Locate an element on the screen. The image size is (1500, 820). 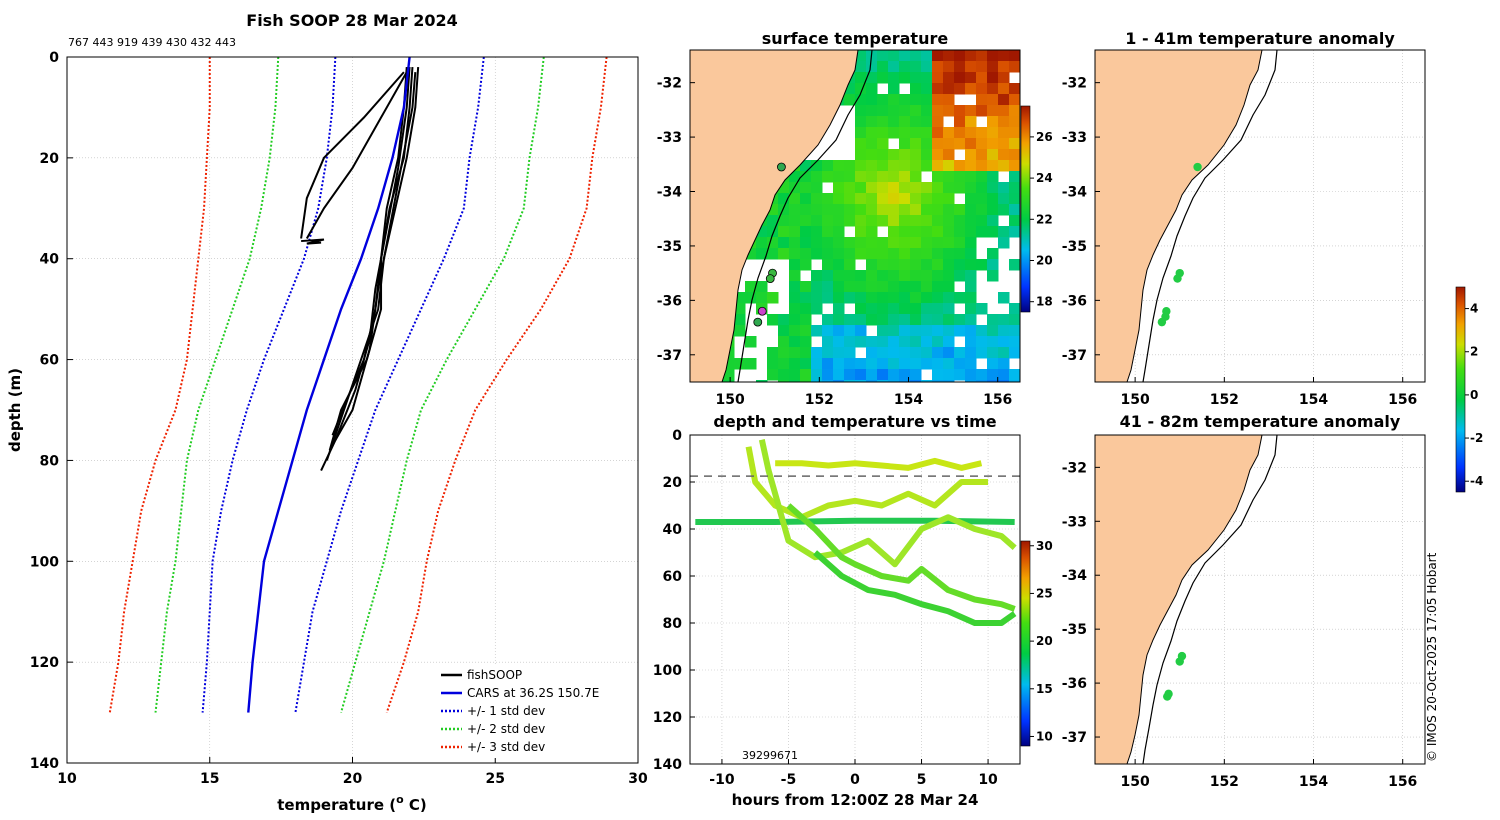
anomaly-point is located at coordinates (1167, 696).